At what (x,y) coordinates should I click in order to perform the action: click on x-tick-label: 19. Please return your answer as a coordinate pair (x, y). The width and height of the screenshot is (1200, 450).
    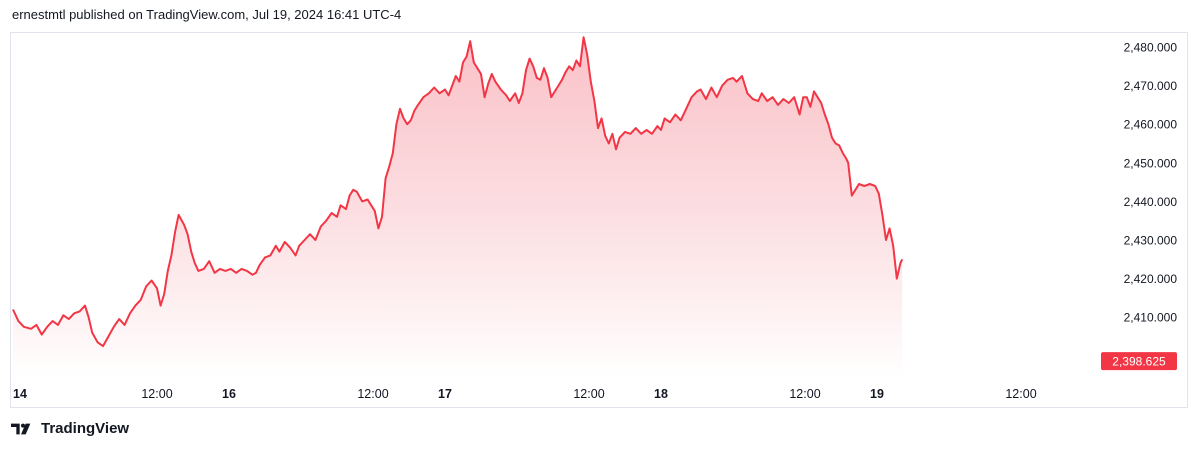
    Looking at the image, I should click on (877, 394).